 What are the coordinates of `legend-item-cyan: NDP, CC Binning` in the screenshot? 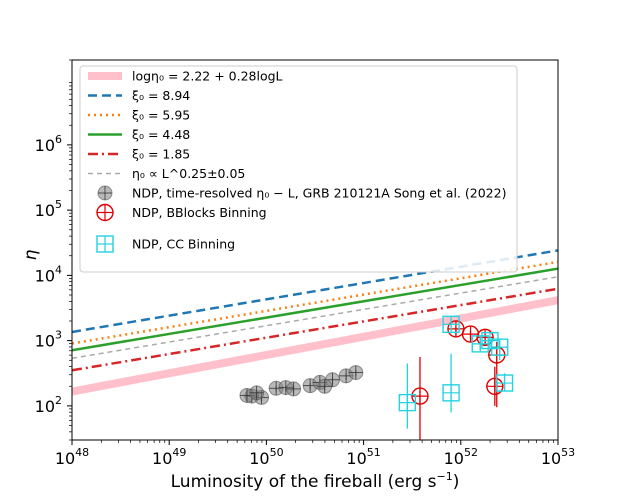 It's located at (165, 244).